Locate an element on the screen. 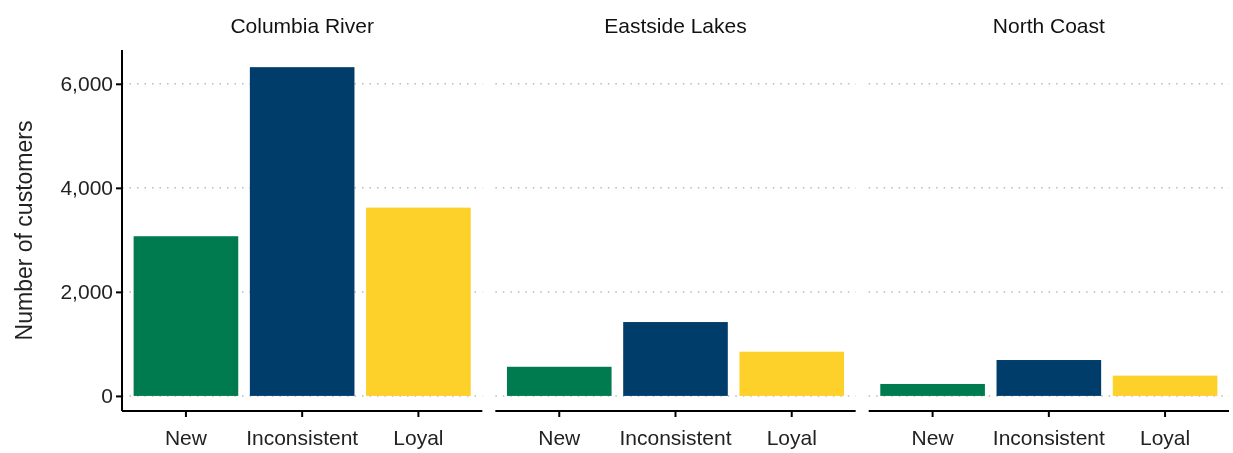  y-tick-label: 0 is located at coordinates (107, 396).